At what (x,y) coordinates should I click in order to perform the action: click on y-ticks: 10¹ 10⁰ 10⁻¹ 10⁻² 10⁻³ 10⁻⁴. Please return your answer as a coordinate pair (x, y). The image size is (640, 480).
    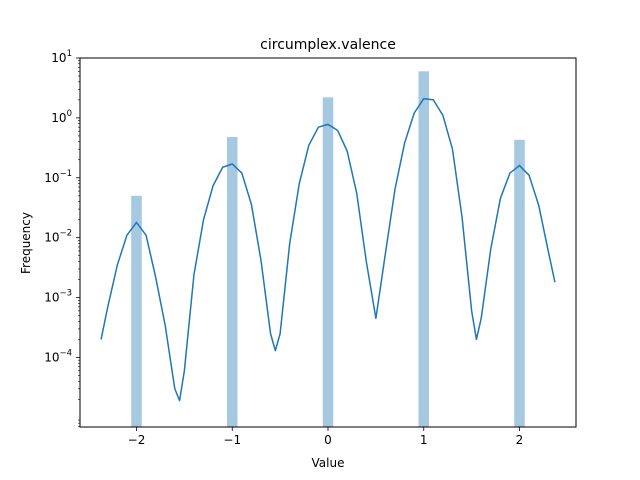
    Looking at the image, I should click on (62, 238).